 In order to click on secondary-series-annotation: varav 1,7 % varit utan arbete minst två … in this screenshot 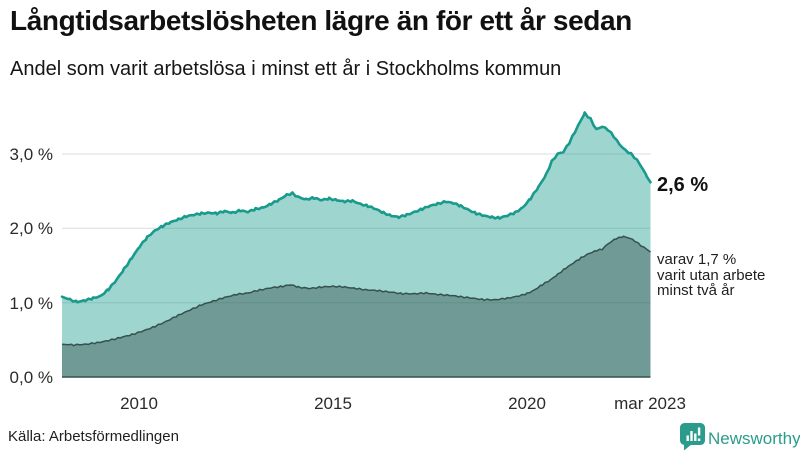, I will do `click(711, 275)`.